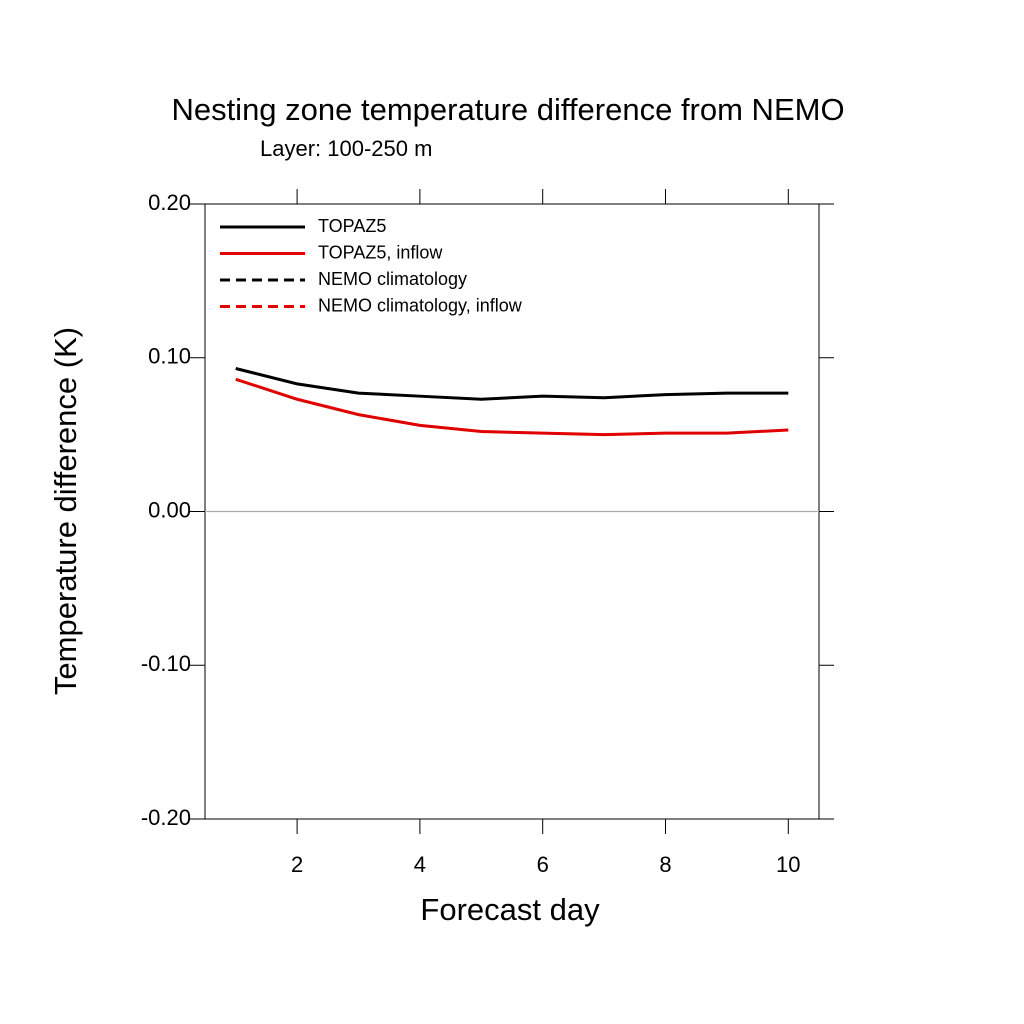 The height and width of the screenshot is (1024, 1024). Describe the element at coordinates (166, 817) in the screenshot. I see `y-tick-label: -0.20` at that location.